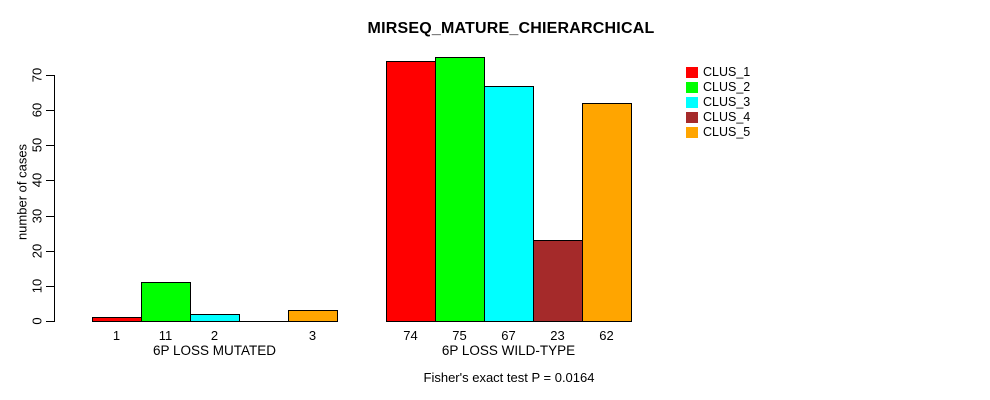  I want to click on y-tick-label: 0, so click(37, 321).